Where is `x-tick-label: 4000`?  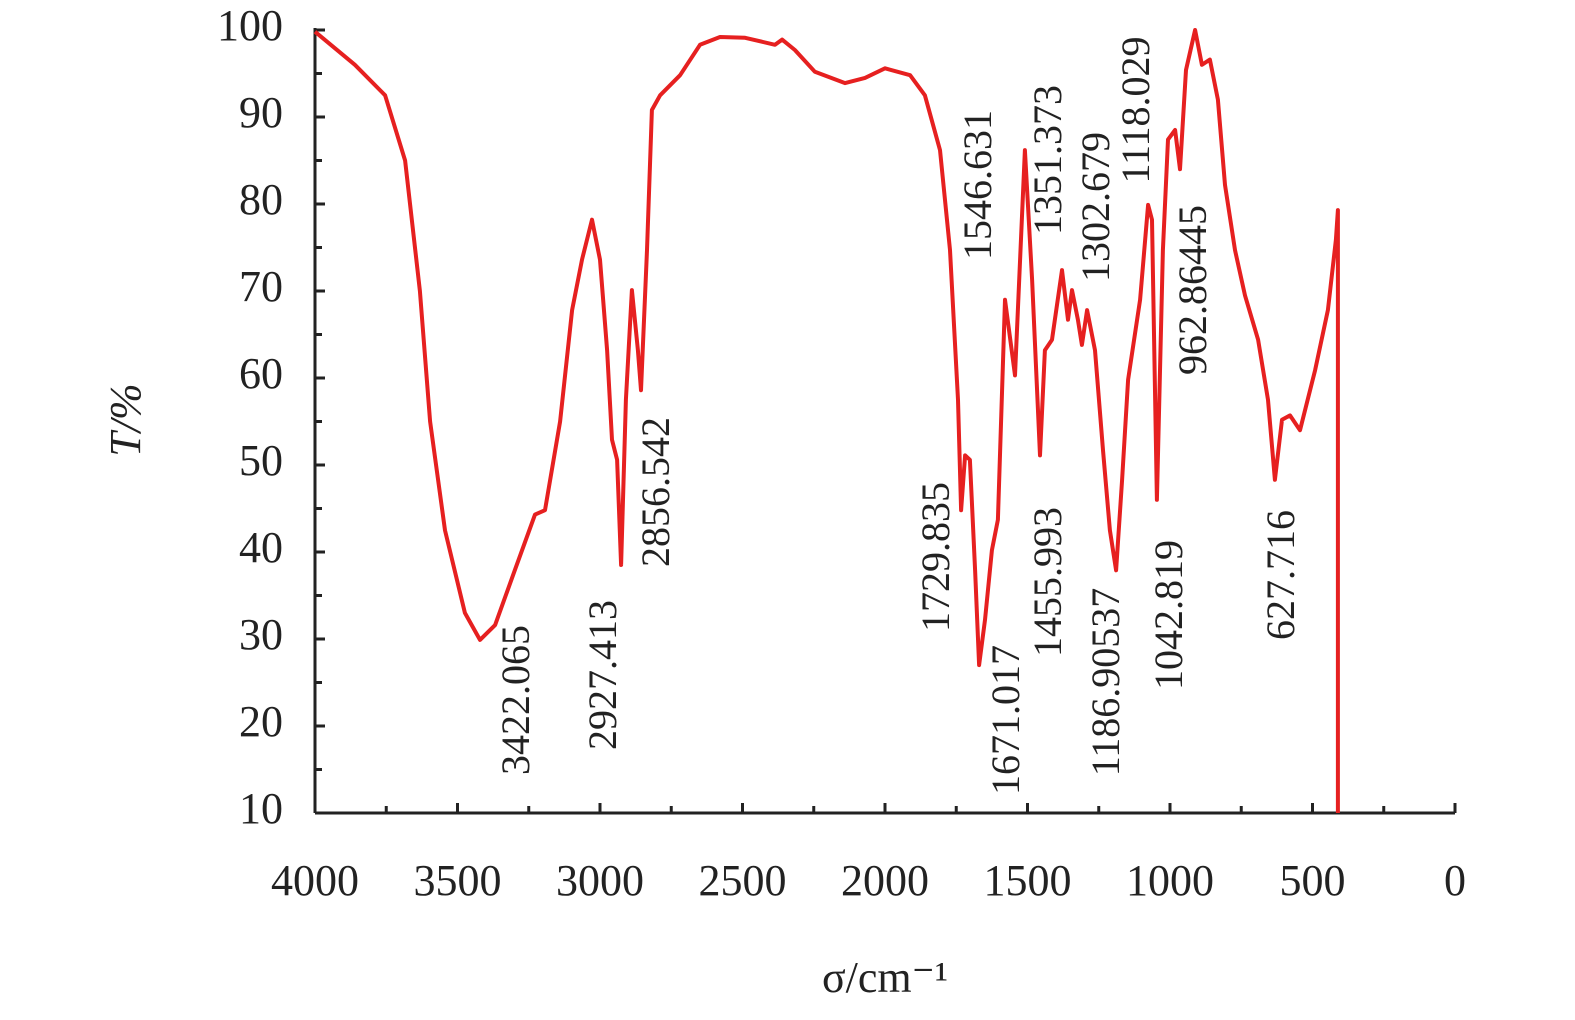
x-tick-label: 4000 is located at coordinates (315, 880).